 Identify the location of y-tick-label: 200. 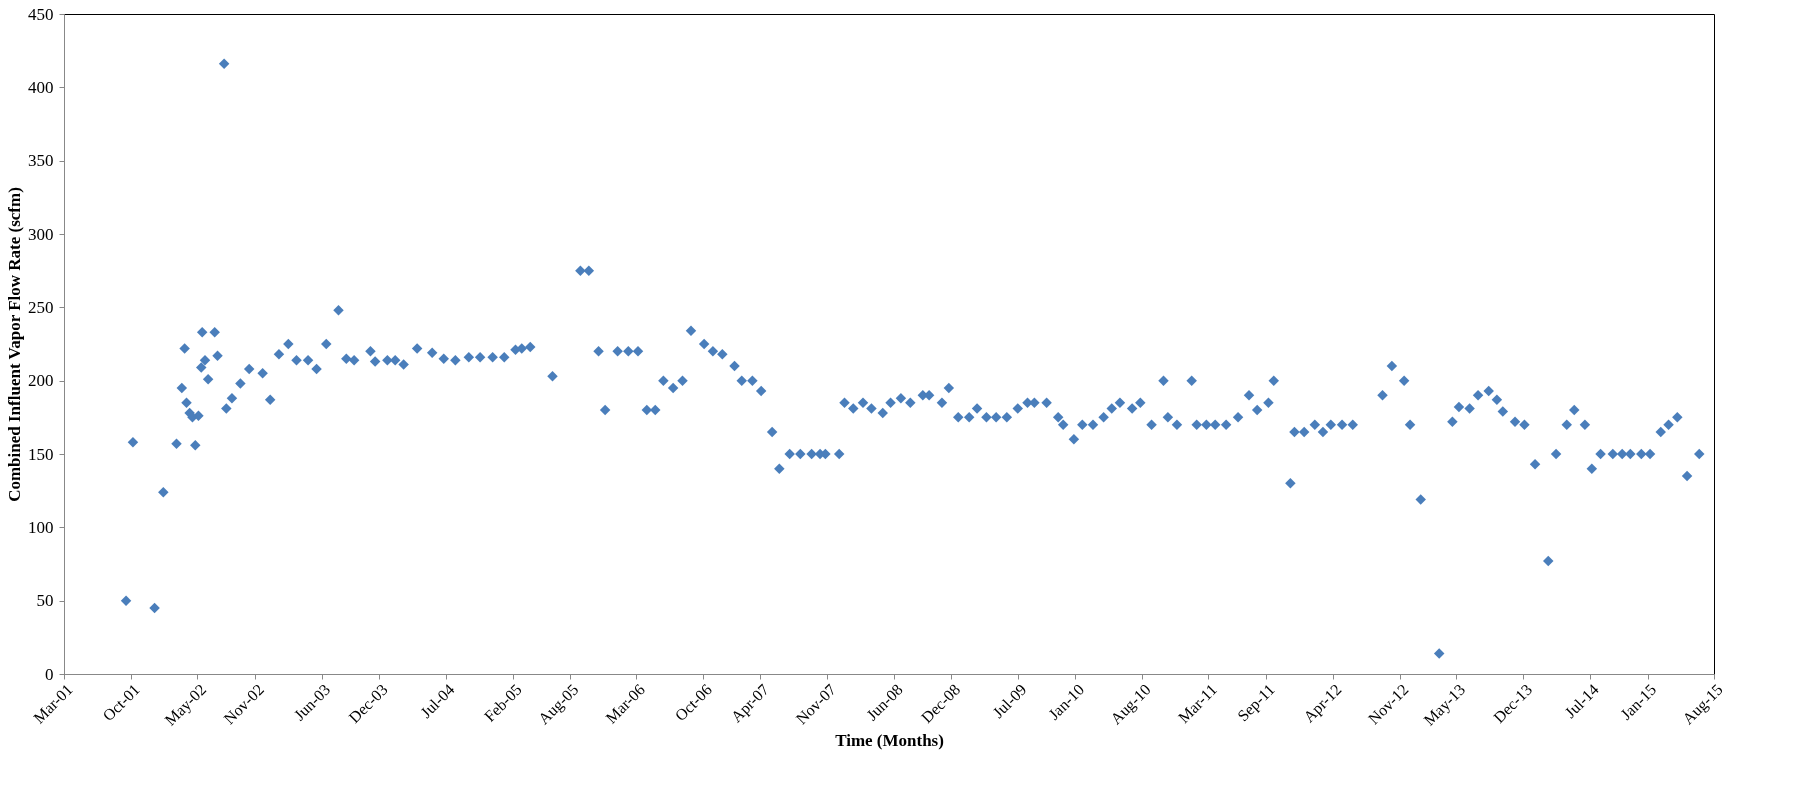
(41, 381).